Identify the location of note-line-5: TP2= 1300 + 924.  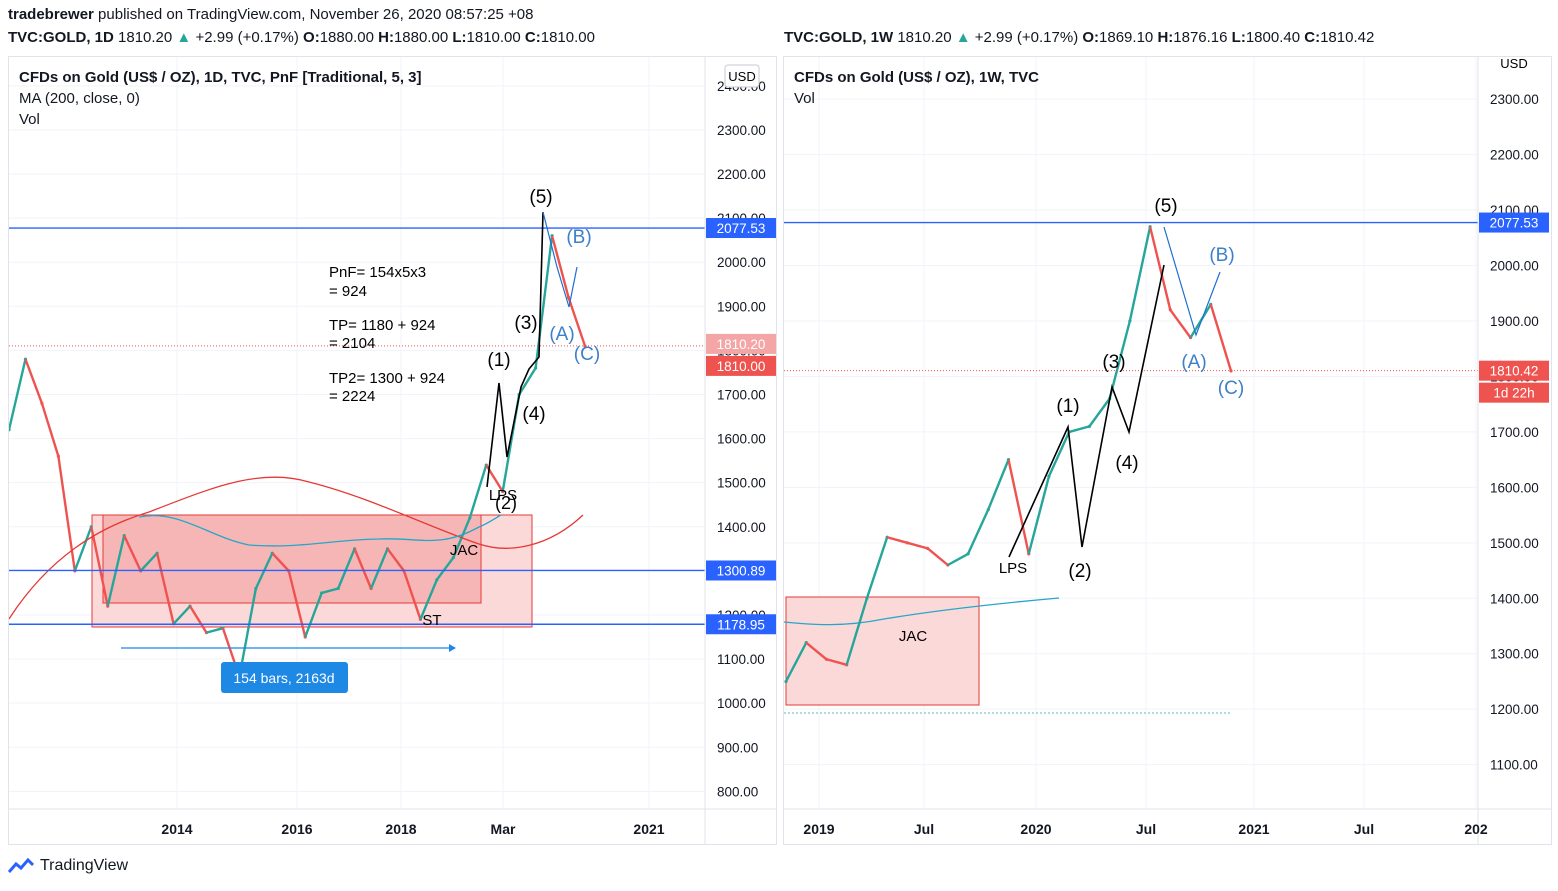
(387, 378).